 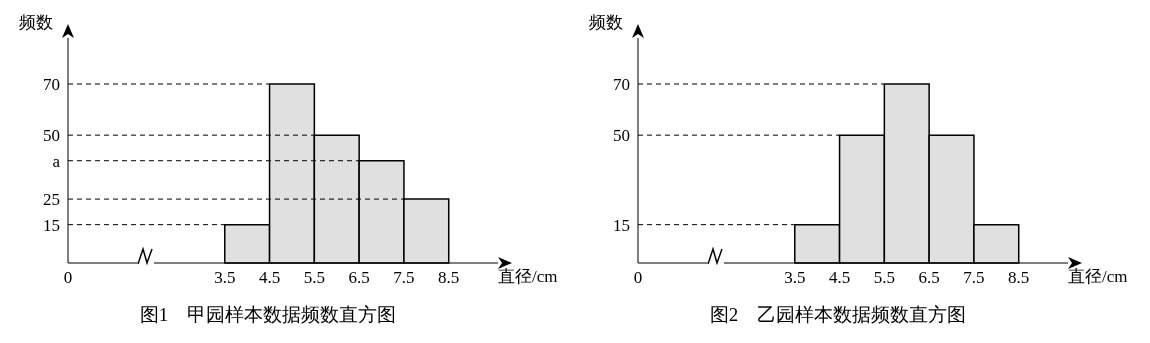 I want to click on y-tick-label: a, so click(x=56, y=161).